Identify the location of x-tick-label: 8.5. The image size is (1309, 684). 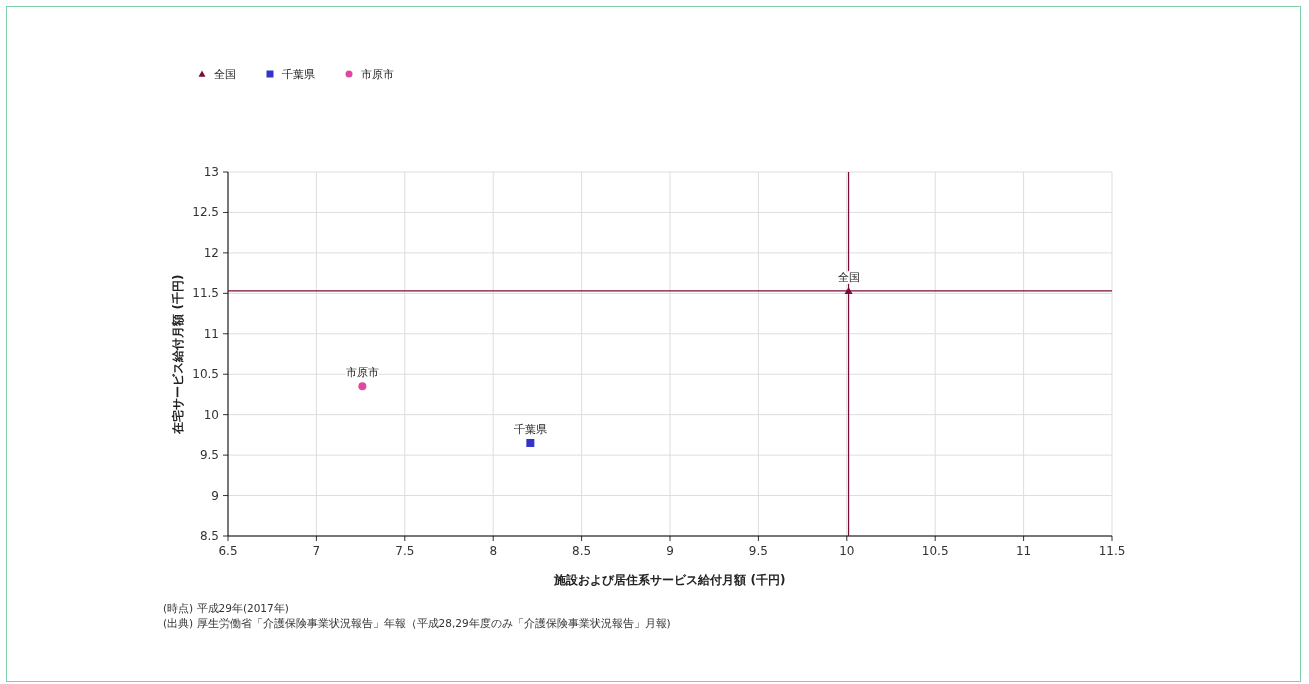
(582, 551).